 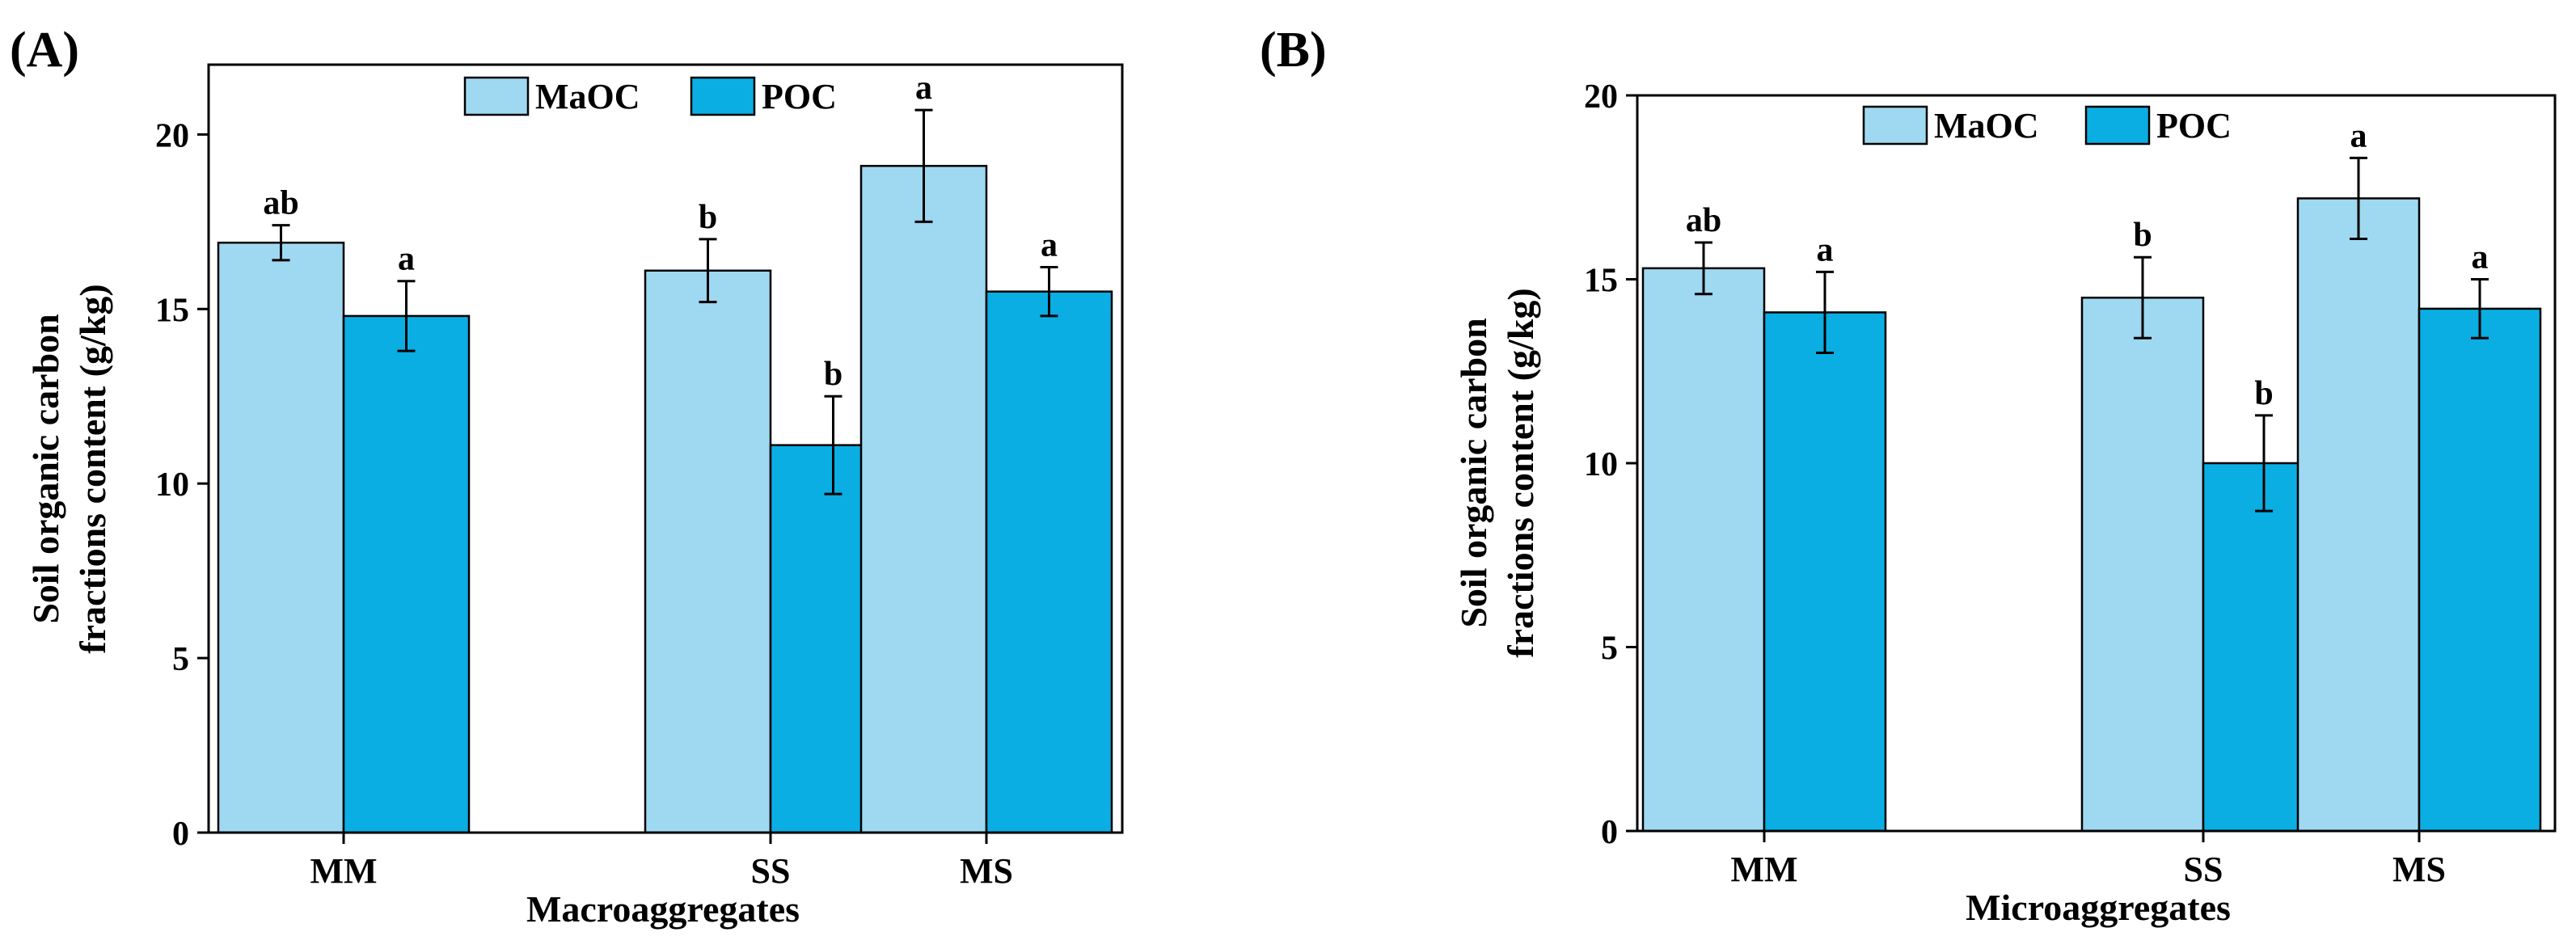 I want to click on panel-a-xlabel: Macroaggregates, so click(x=663, y=909).